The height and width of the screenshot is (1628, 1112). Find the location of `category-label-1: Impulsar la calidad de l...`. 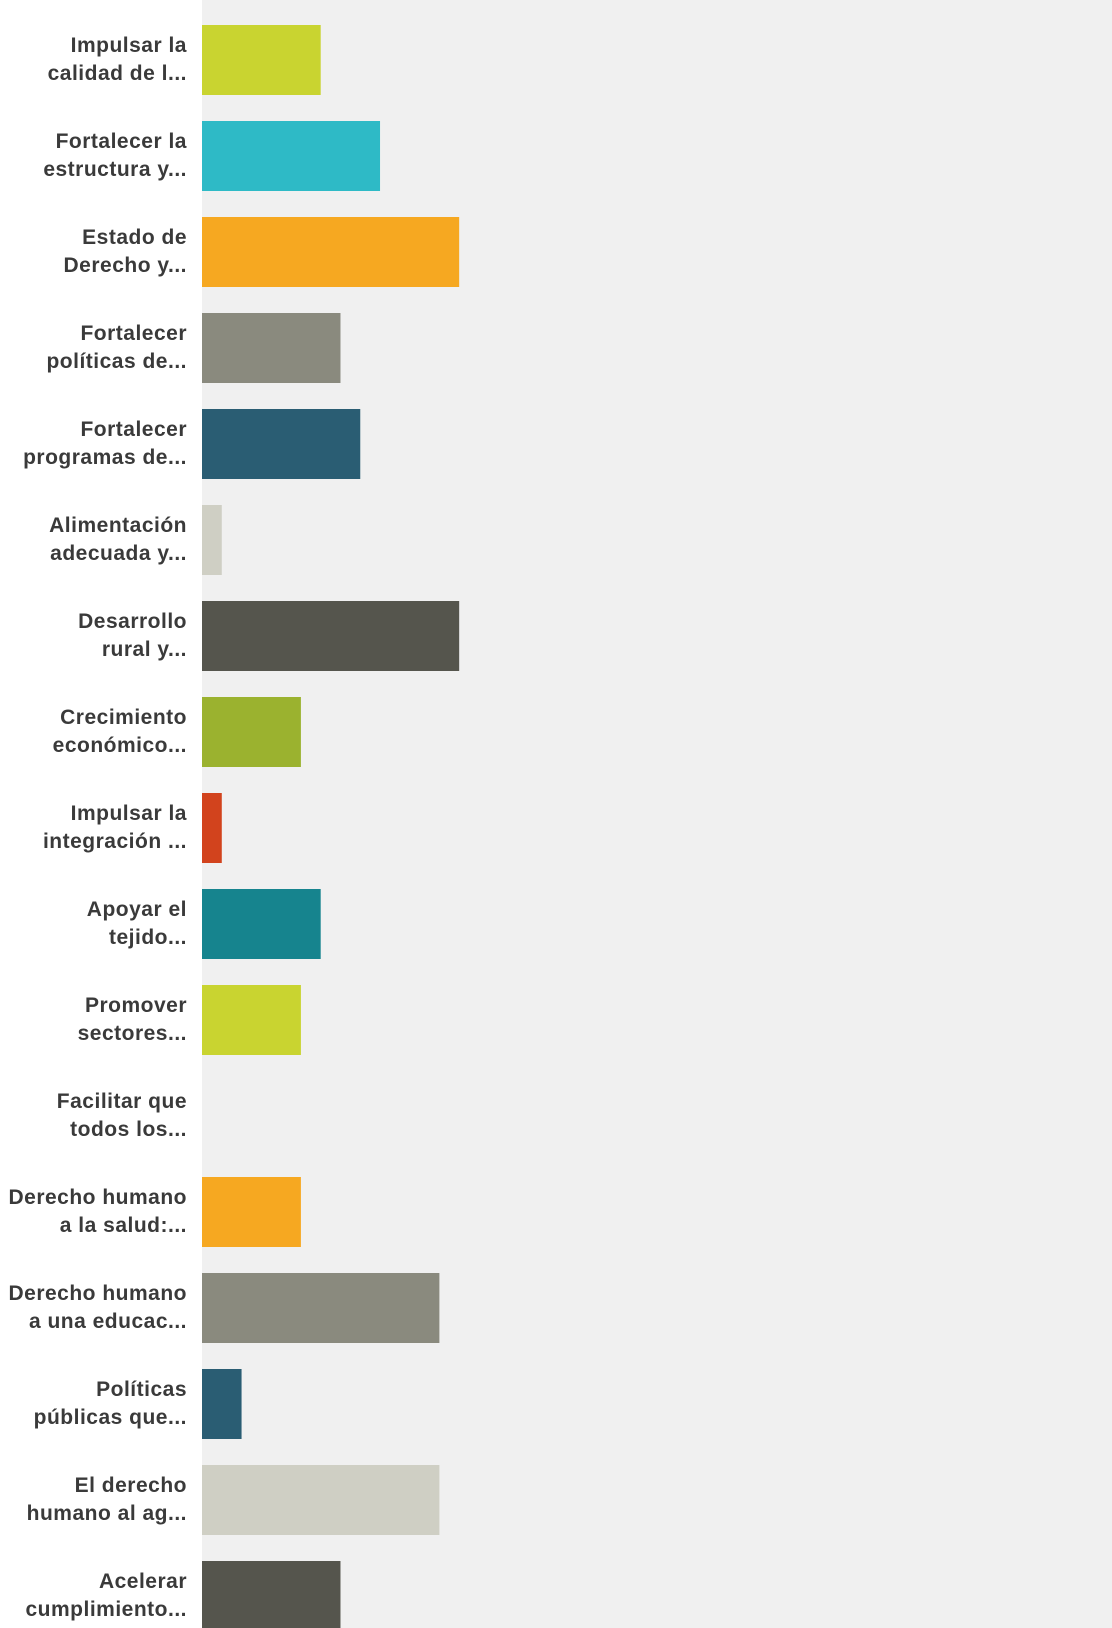

category-label-1: Impulsar la calidad de l... is located at coordinates (117, 59).